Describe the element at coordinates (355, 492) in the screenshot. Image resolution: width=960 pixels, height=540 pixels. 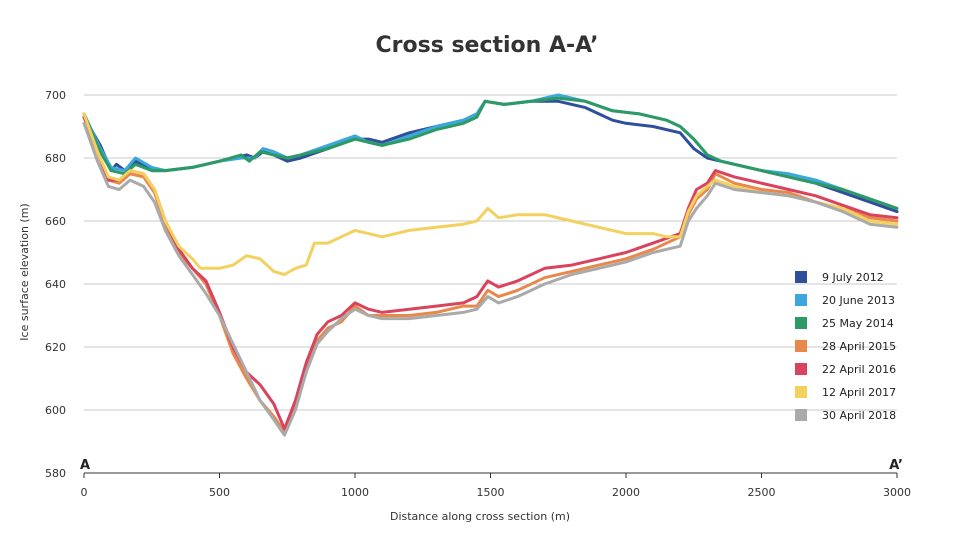
I see `x-tick-label: 1000` at that location.